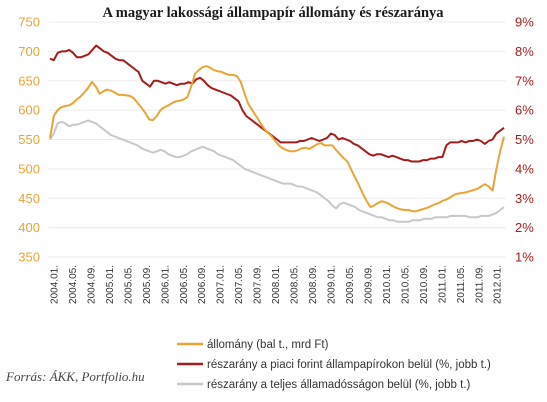 Image resolution: width=547 pixels, height=402 pixels. I want to click on x-tick-label: 2006.05., so click(184, 284).